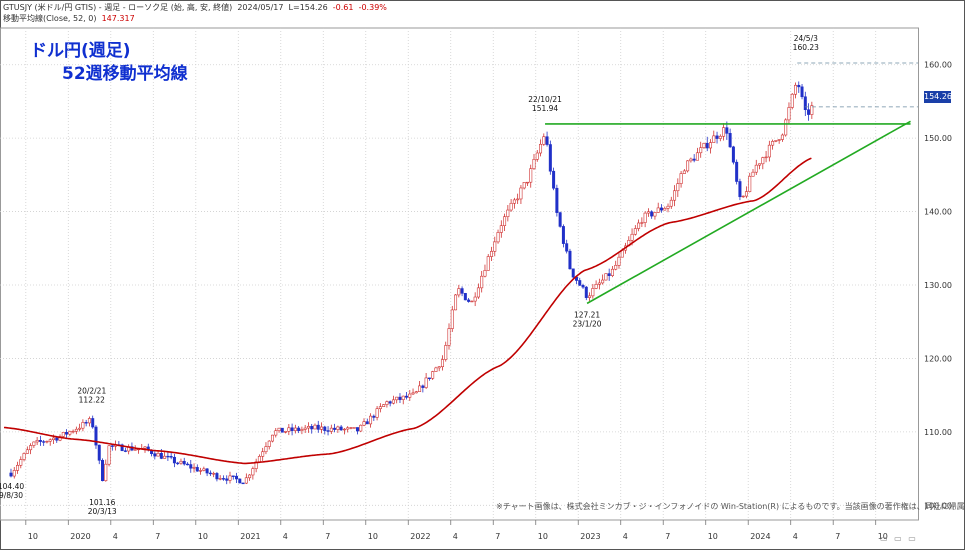  What do you see at coordinates (899, 538) in the screenshot?
I see `window-control-icons: ▭ ▭ ▭` at bounding box center [899, 538].